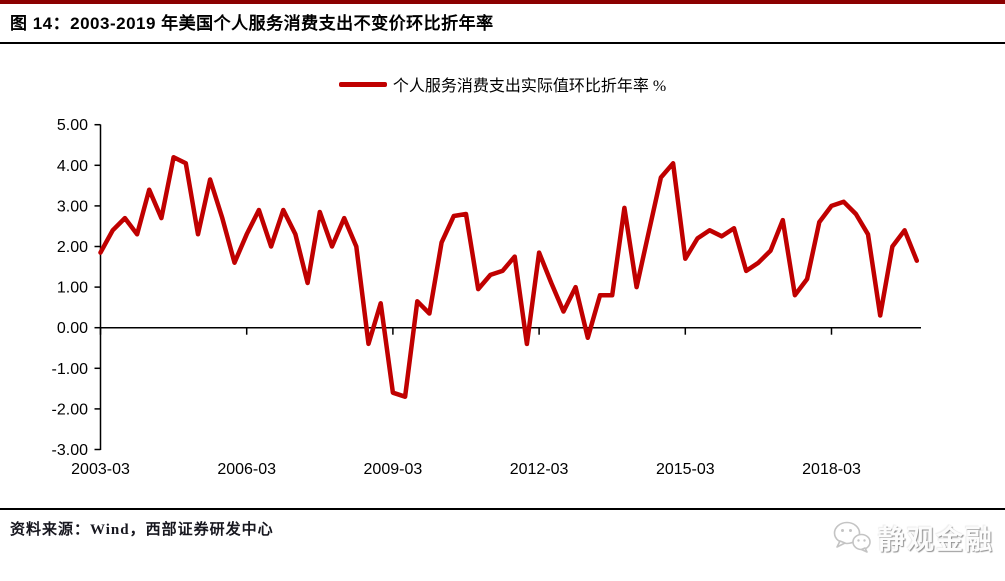 The width and height of the screenshot is (1005, 581). What do you see at coordinates (539, 469) in the screenshot?
I see `x-tick-label: 2012-03` at bounding box center [539, 469].